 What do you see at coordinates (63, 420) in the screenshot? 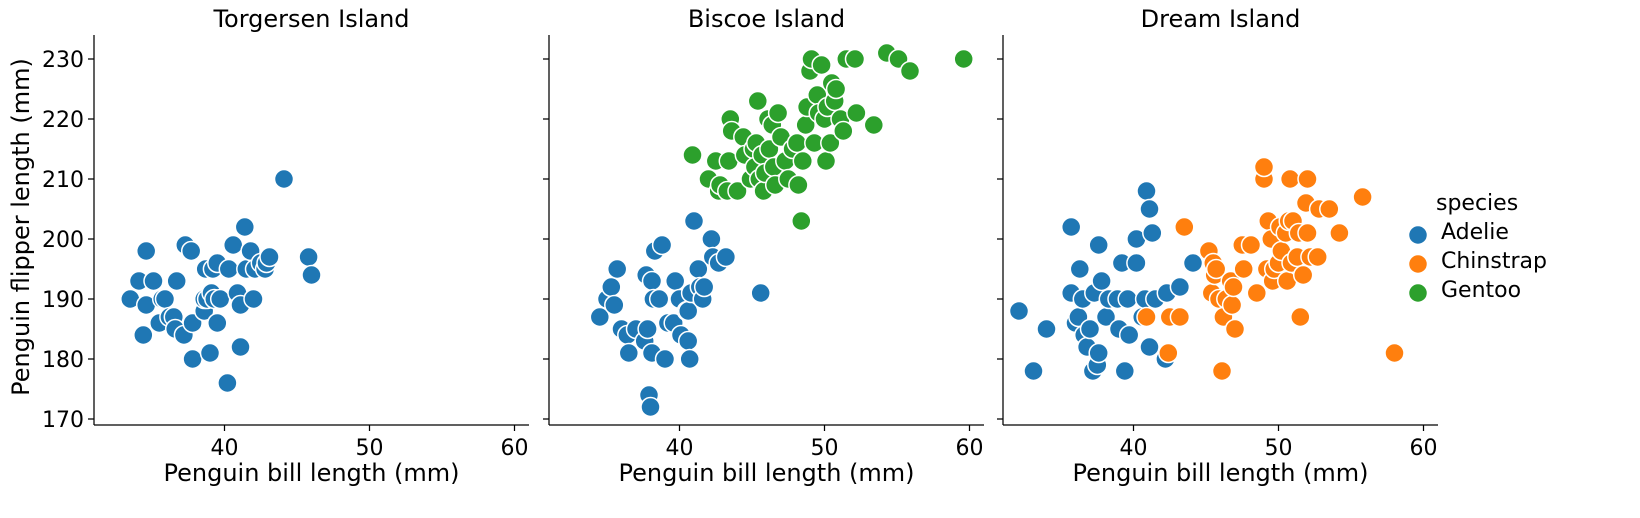
I see `y-tick-label: 170` at bounding box center [63, 420].